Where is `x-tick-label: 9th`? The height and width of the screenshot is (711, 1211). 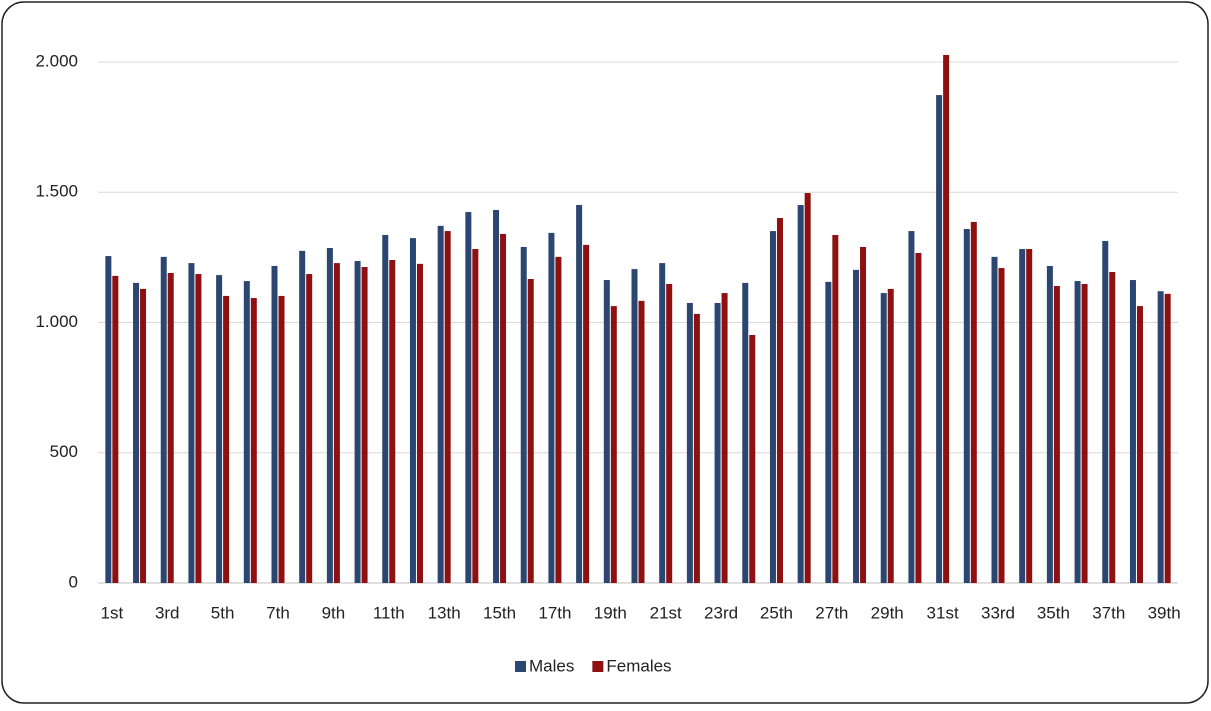
x-tick-label: 9th is located at coordinates (334, 612).